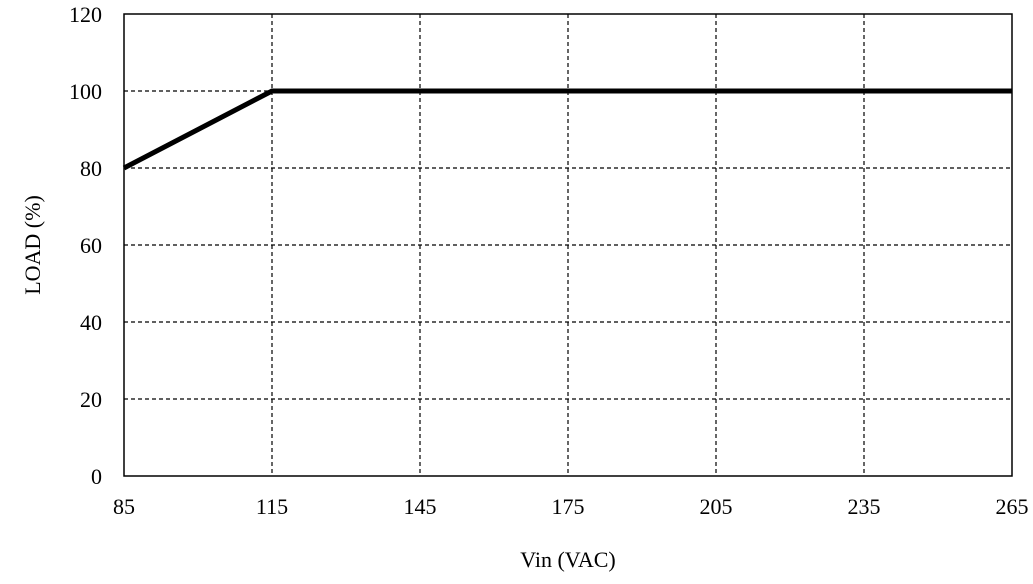  Describe the element at coordinates (124, 506) in the screenshot. I see `x-tick-label: 85` at that location.